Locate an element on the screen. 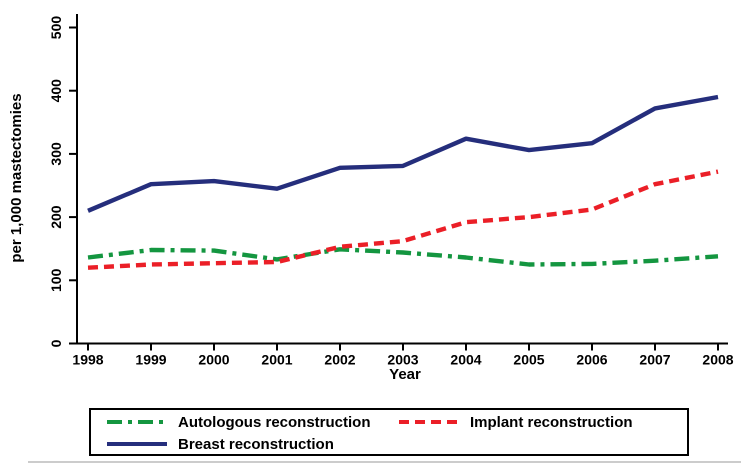 The width and height of the screenshot is (747, 466). y-tick-label: 500 is located at coordinates (56, 28).